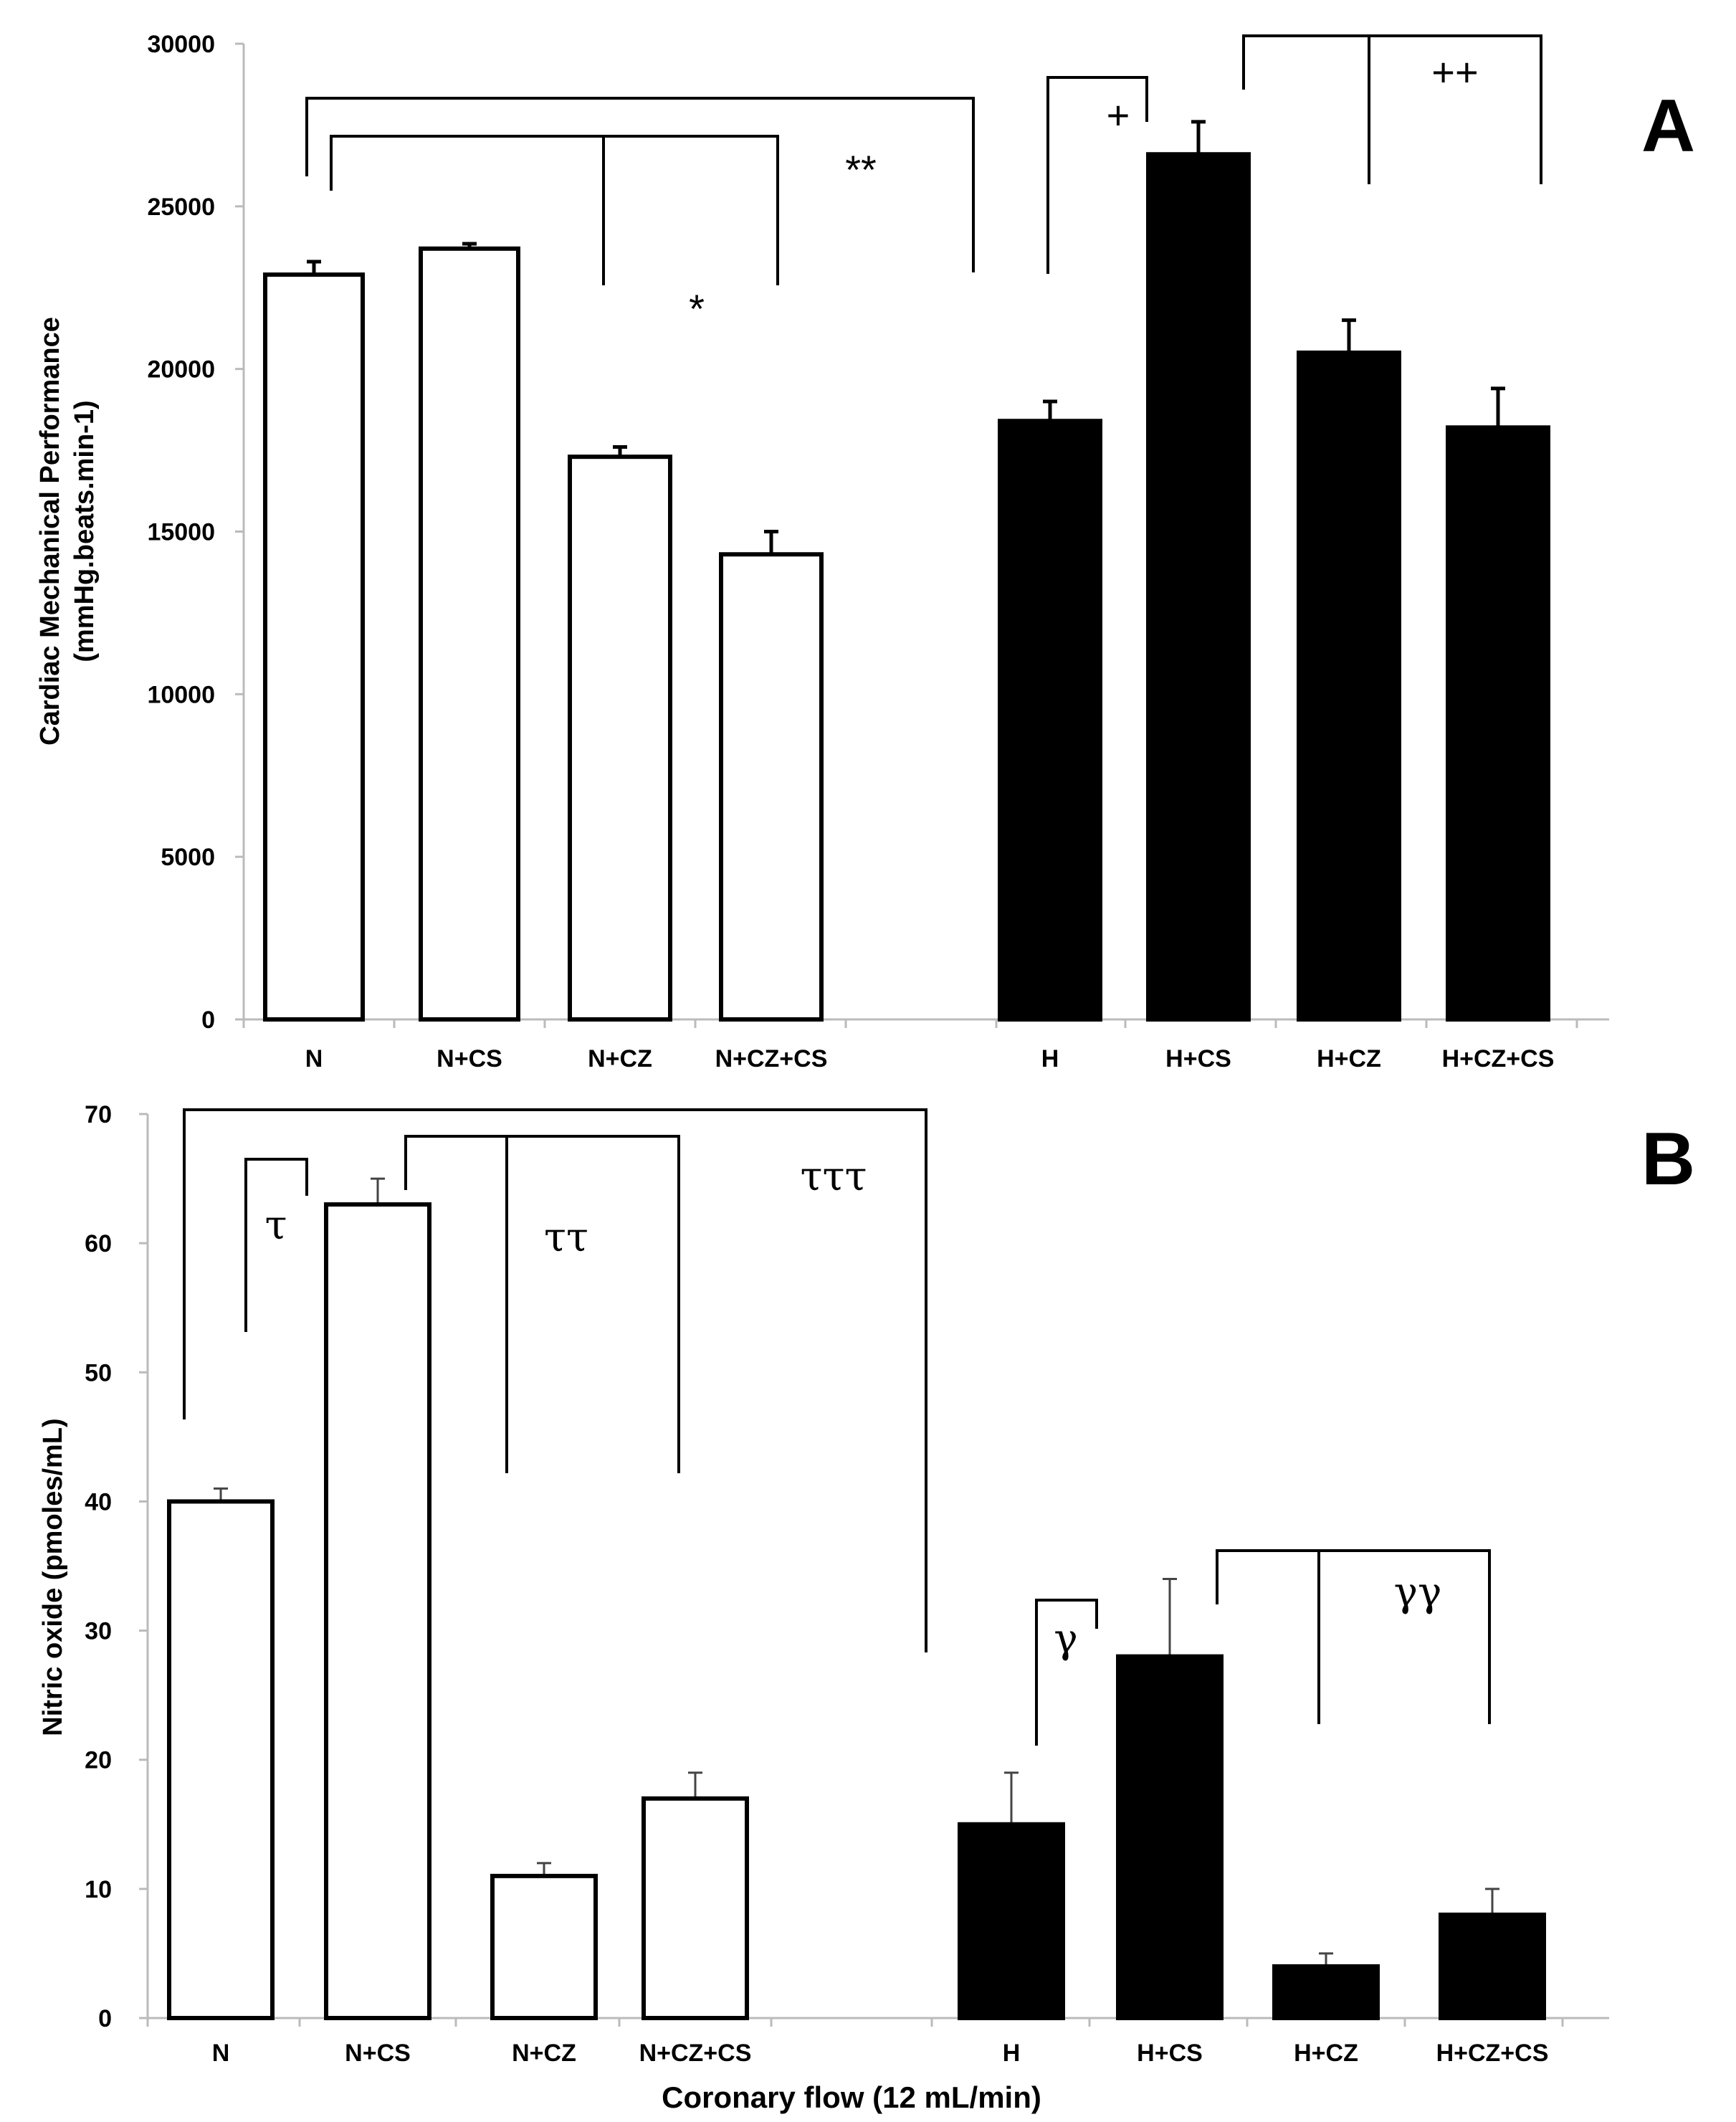 This screenshot has height=2122, width=1736. Describe the element at coordinates (470, 634) in the screenshot. I see `bar-a-n-cs` at that location.